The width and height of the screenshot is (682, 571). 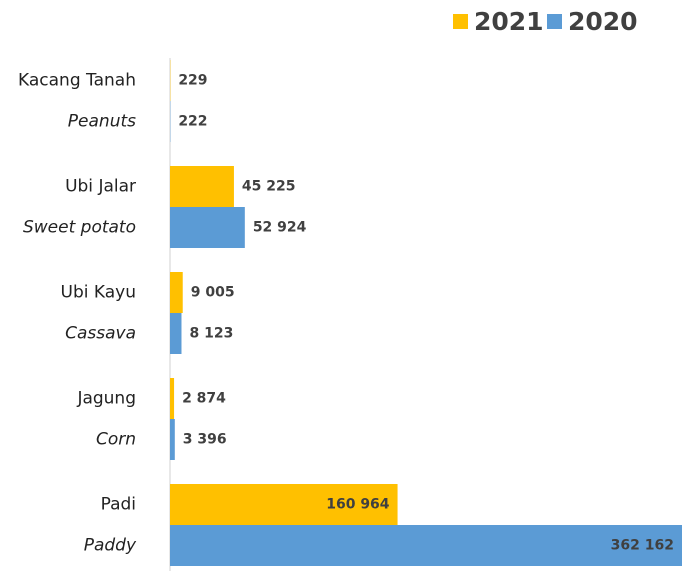 I want to click on category-label: Ubi Jalar, so click(x=100, y=187).